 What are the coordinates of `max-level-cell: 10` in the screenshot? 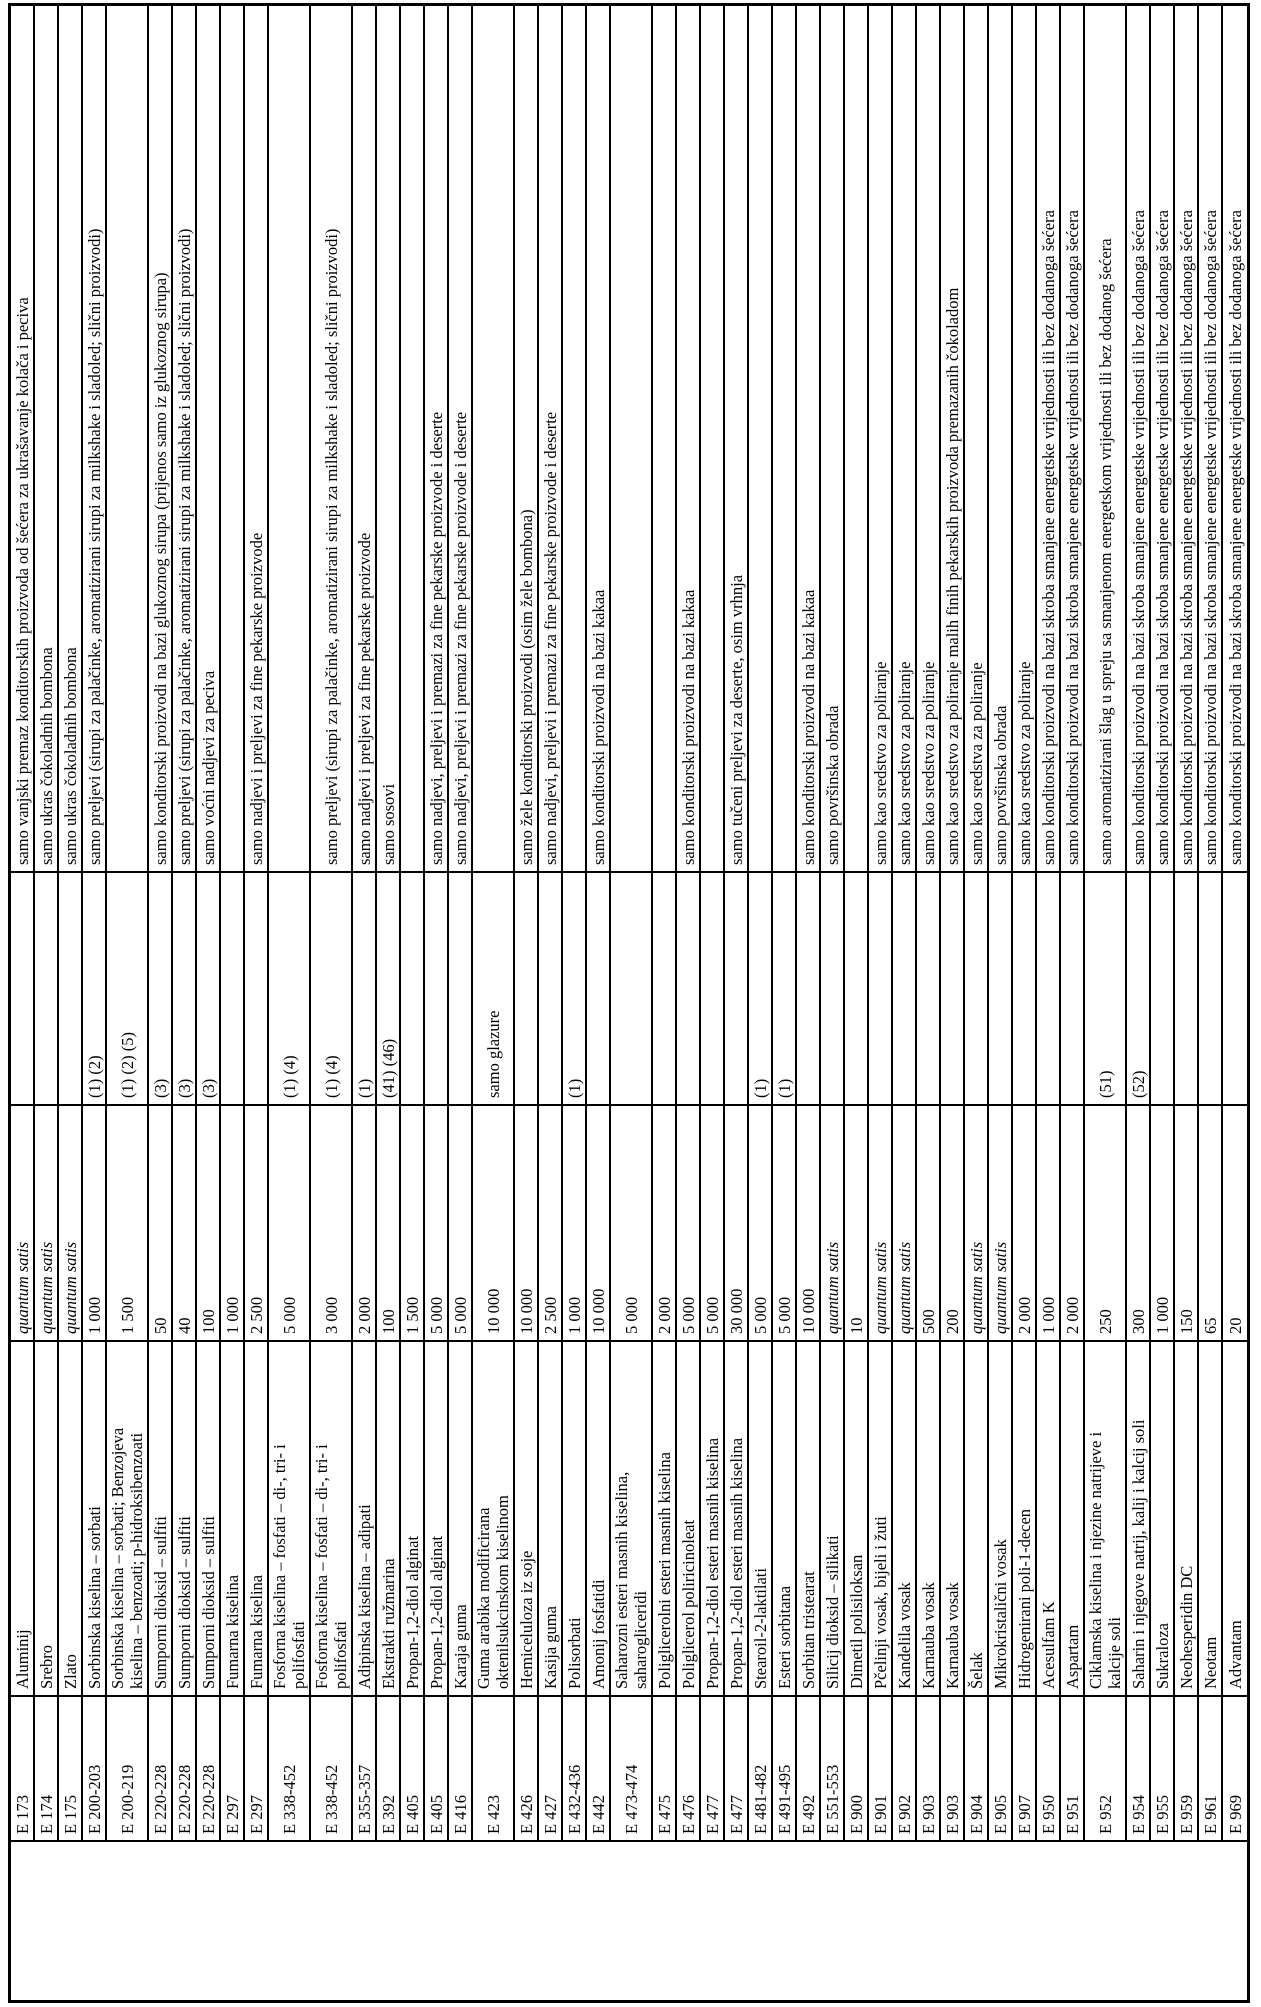 It's located at (857, 1222).